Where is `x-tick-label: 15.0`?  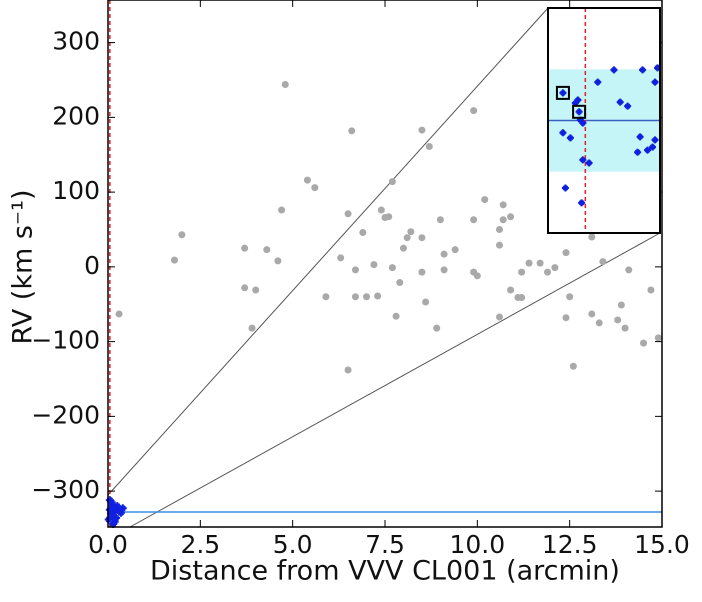
x-tick-label: 15.0 is located at coordinates (662, 544).